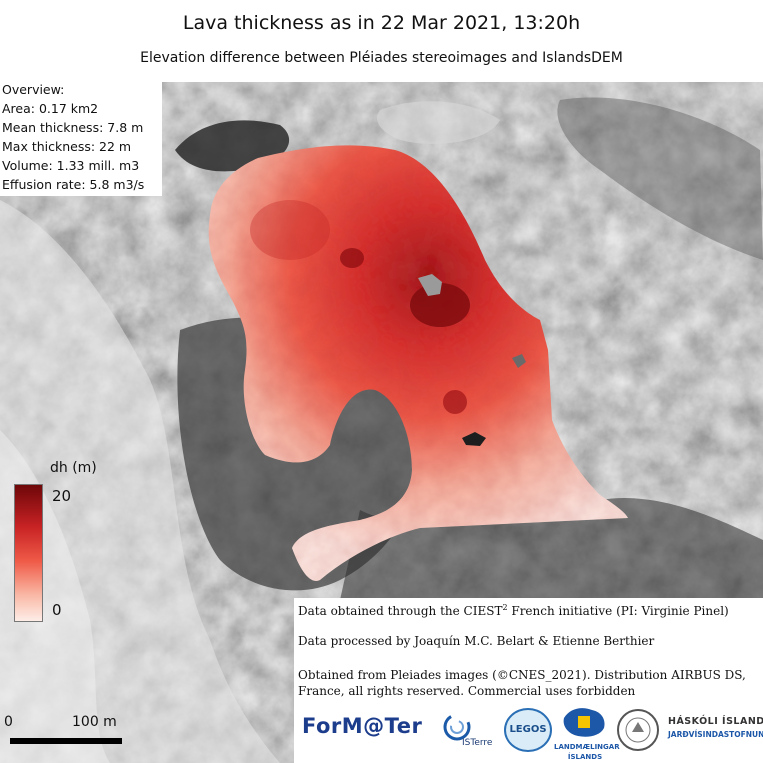 Image resolution: width=763 pixels, height=763 pixels. I want to click on overview-mean-thickness: Mean thickness: 7.8 m, so click(73, 127).